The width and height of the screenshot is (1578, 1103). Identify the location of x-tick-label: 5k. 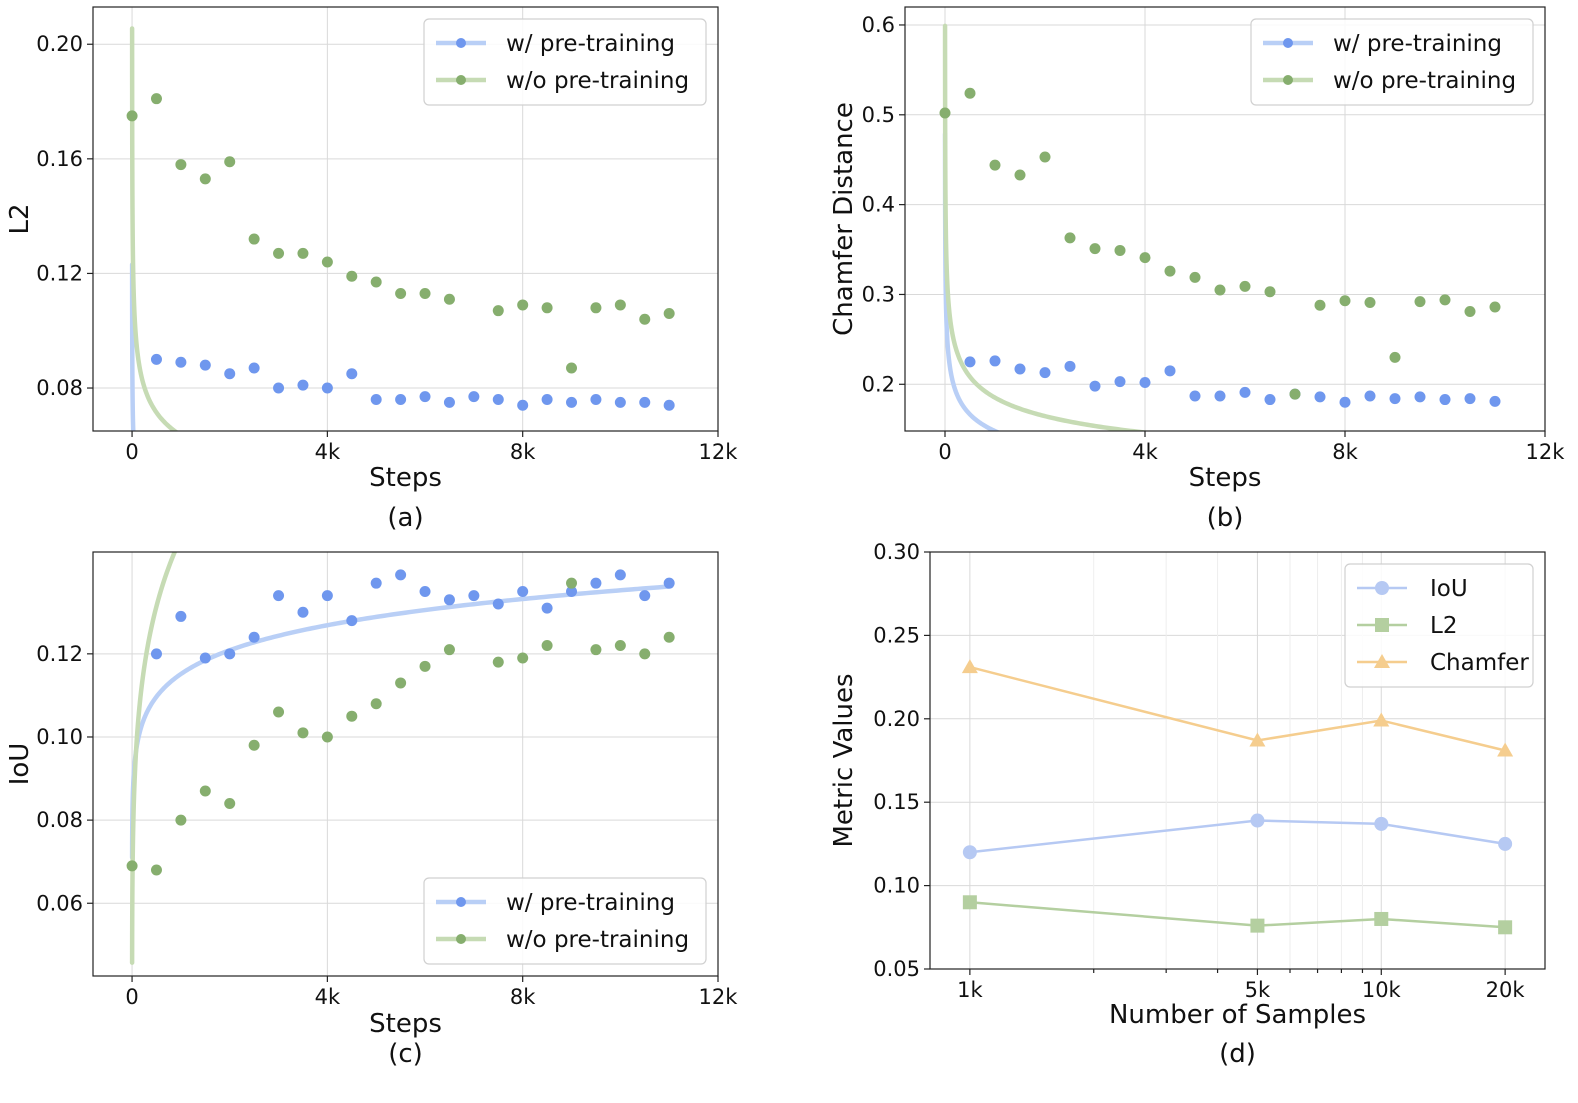
(1258, 990).